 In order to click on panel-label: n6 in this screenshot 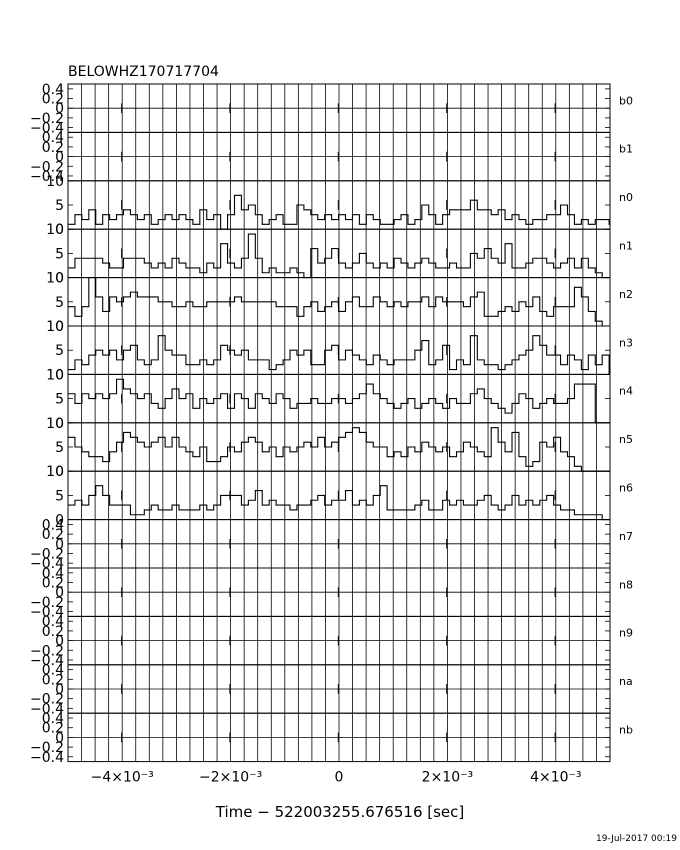, I will do `click(626, 488)`.